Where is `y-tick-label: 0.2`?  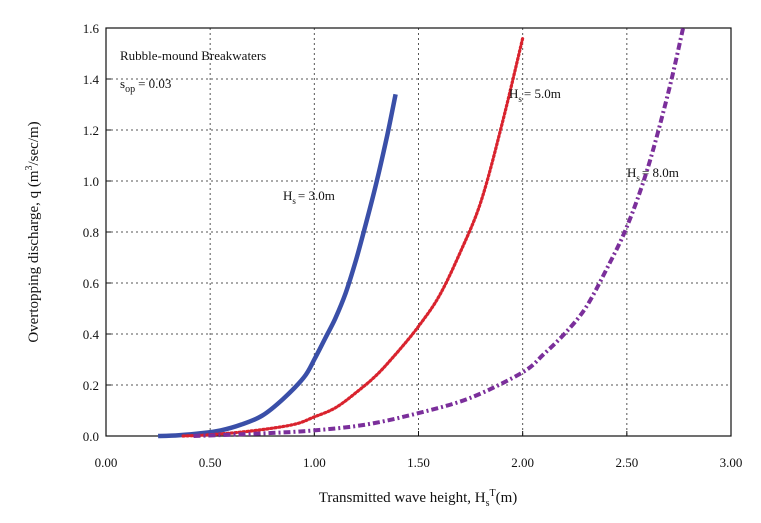 y-tick-label: 0.2 is located at coordinates (91, 385).